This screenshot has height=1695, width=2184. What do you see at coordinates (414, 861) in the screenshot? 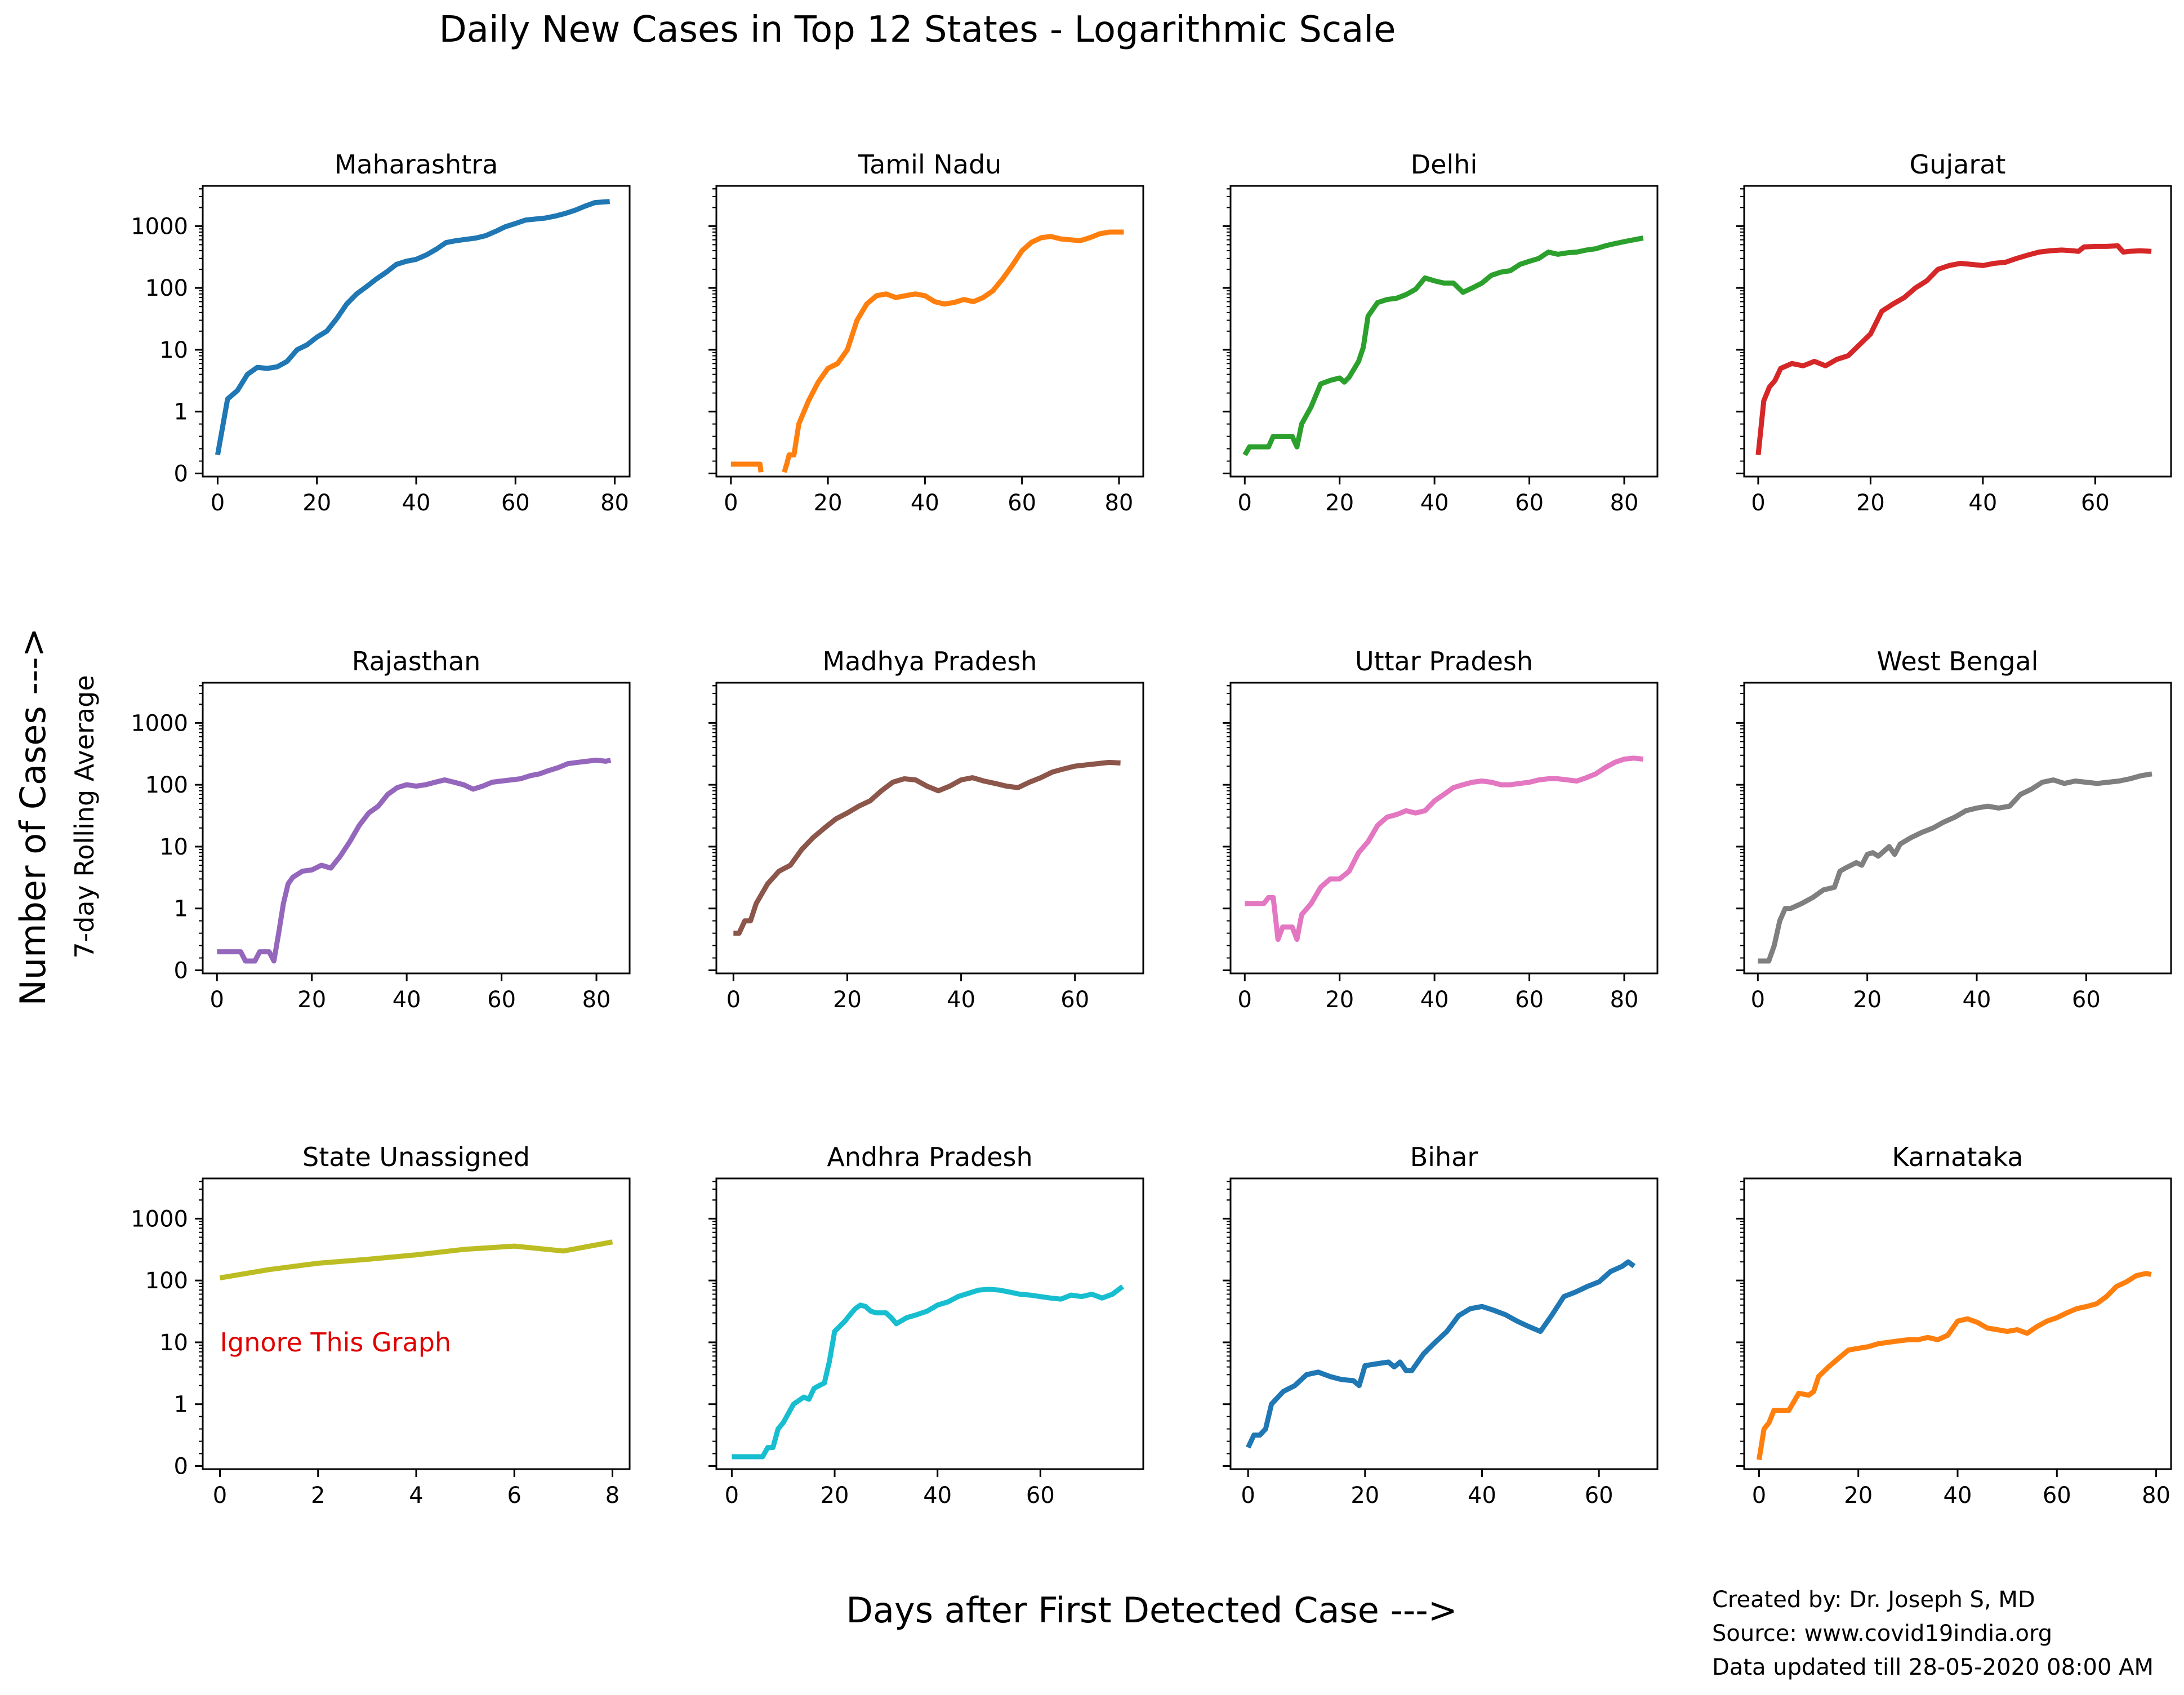
I see `series-line-rajasthan` at bounding box center [414, 861].